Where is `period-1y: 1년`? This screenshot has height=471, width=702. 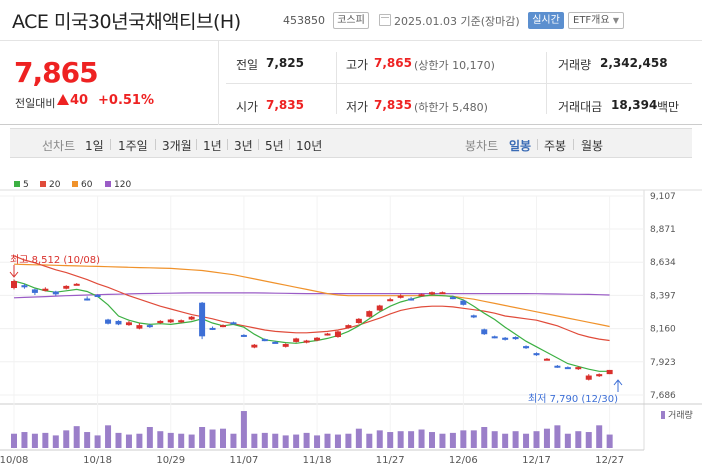
period-1y: 1년 is located at coordinates (212, 146).